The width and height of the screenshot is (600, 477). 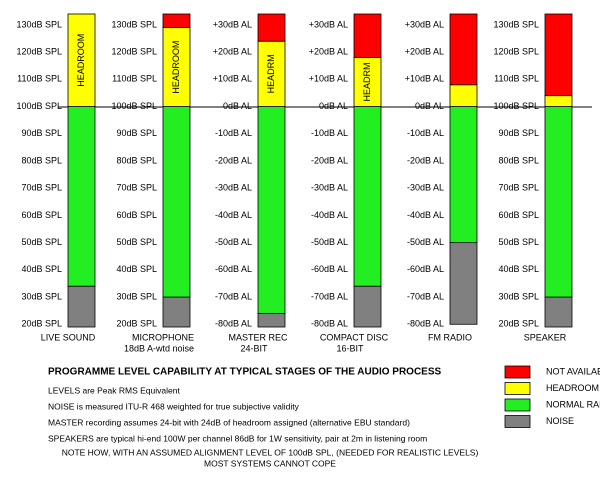 What do you see at coordinates (573, 404) in the screenshot?
I see `legend-label: NORMAL RANGE` at bounding box center [573, 404].